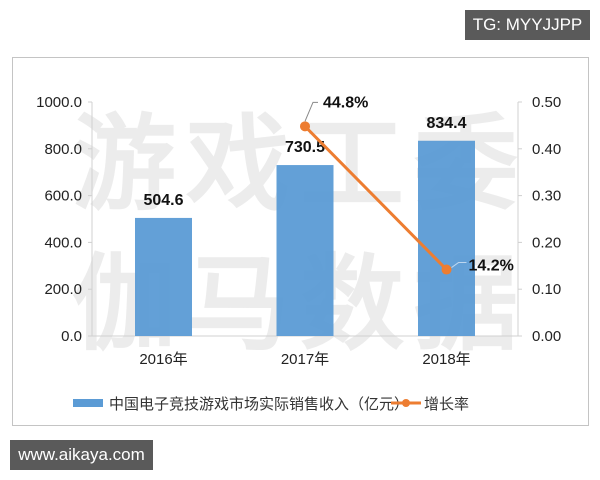  I want to click on x-axis-labels: 2016年 2017年 2018年, so click(304, 359).